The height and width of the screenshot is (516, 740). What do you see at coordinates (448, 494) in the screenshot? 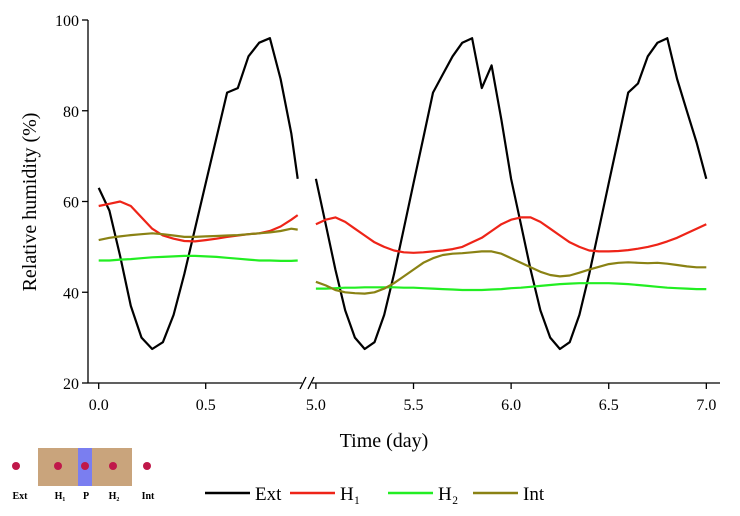
I see `legend-label: H₂` at bounding box center [448, 494].